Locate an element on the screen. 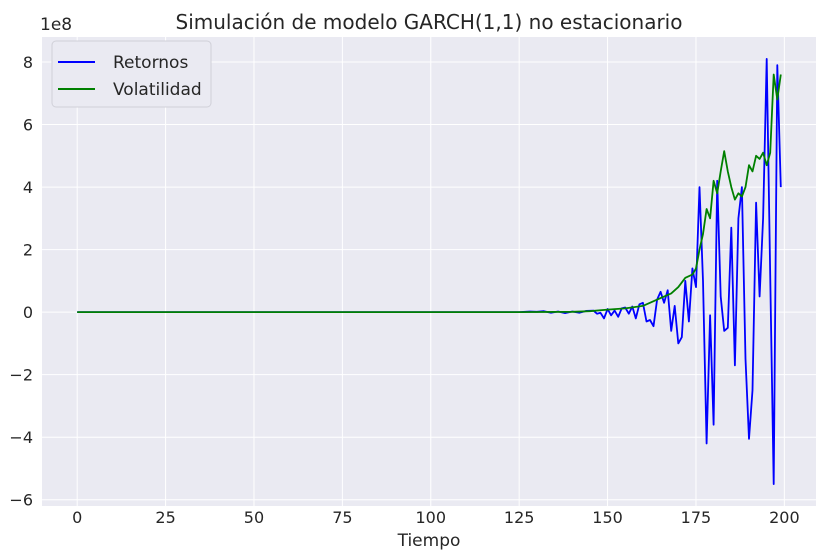  y-tick-label: −4 is located at coordinates (21, 437).